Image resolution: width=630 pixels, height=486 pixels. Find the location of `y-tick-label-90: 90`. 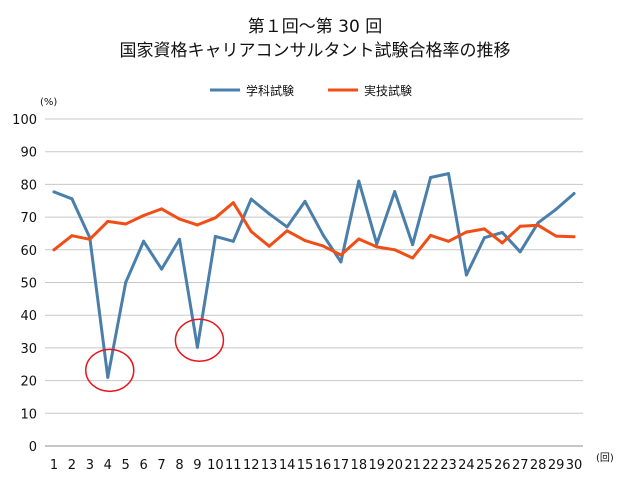

y-tick-label-90: 90 is located at coordinates (28, 153).